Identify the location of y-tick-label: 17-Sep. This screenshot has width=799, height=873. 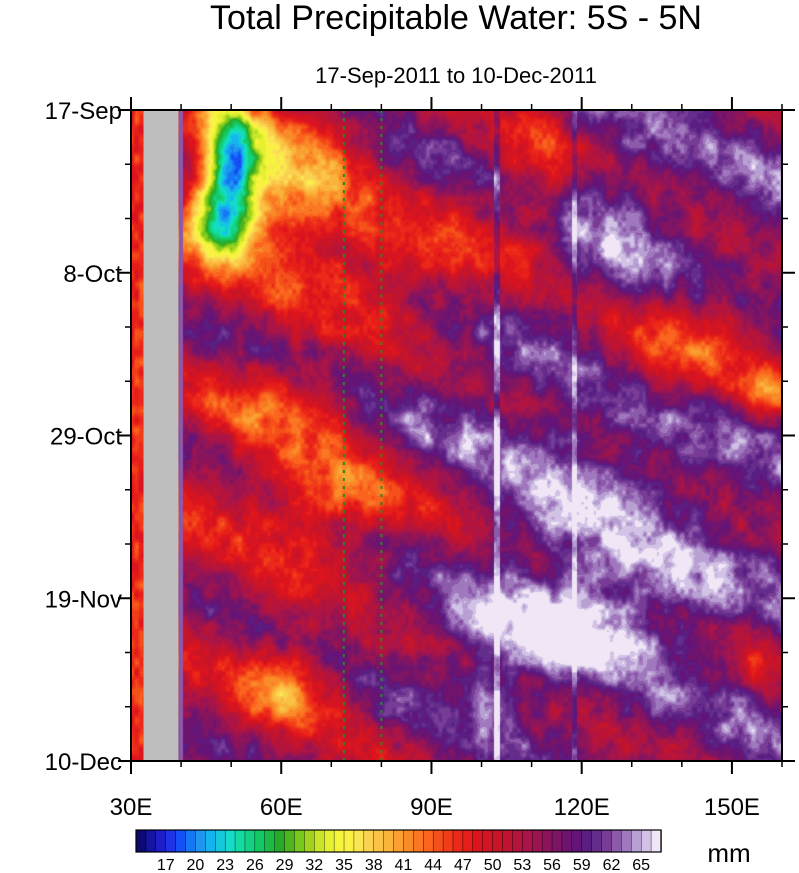
(83, 111).